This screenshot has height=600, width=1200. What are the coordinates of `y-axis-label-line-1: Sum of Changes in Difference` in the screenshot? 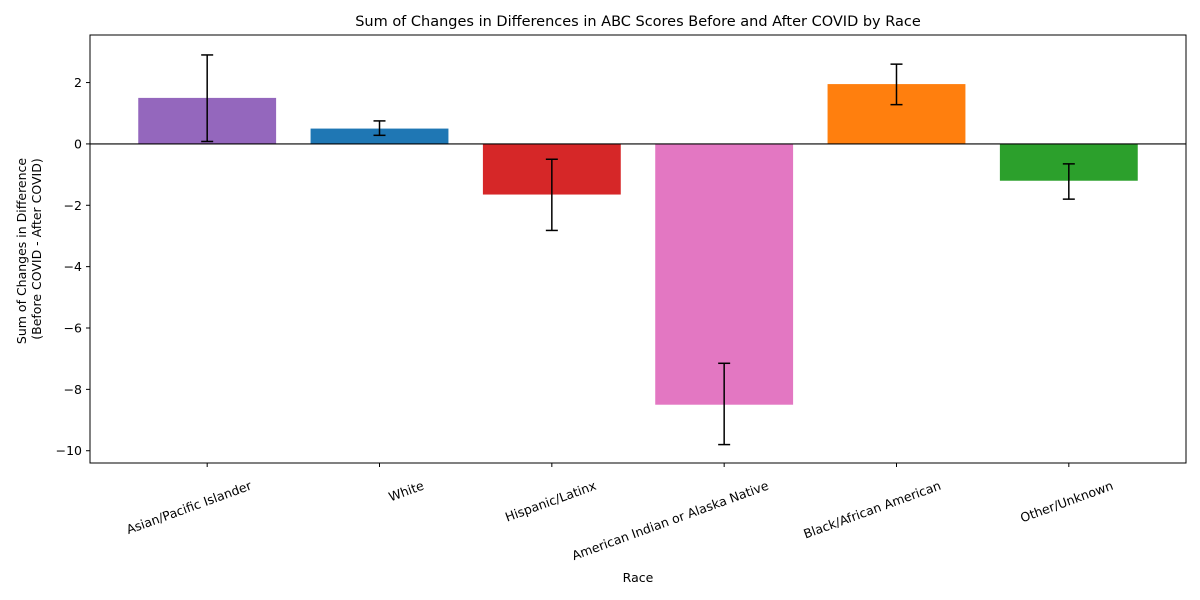 It's located at (21, 251).